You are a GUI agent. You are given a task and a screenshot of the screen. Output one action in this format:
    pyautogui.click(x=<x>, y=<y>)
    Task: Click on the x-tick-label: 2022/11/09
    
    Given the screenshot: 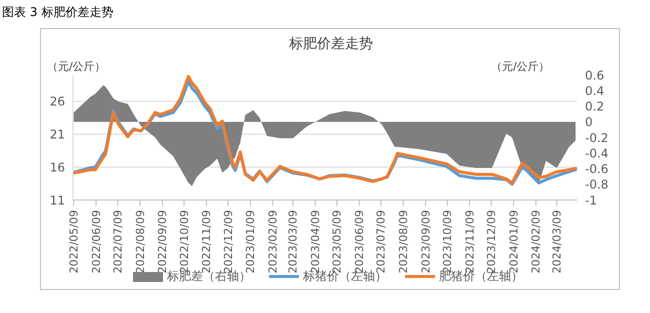 What is the action you would take?
    pyautogui.click(x=207, y=242)
    